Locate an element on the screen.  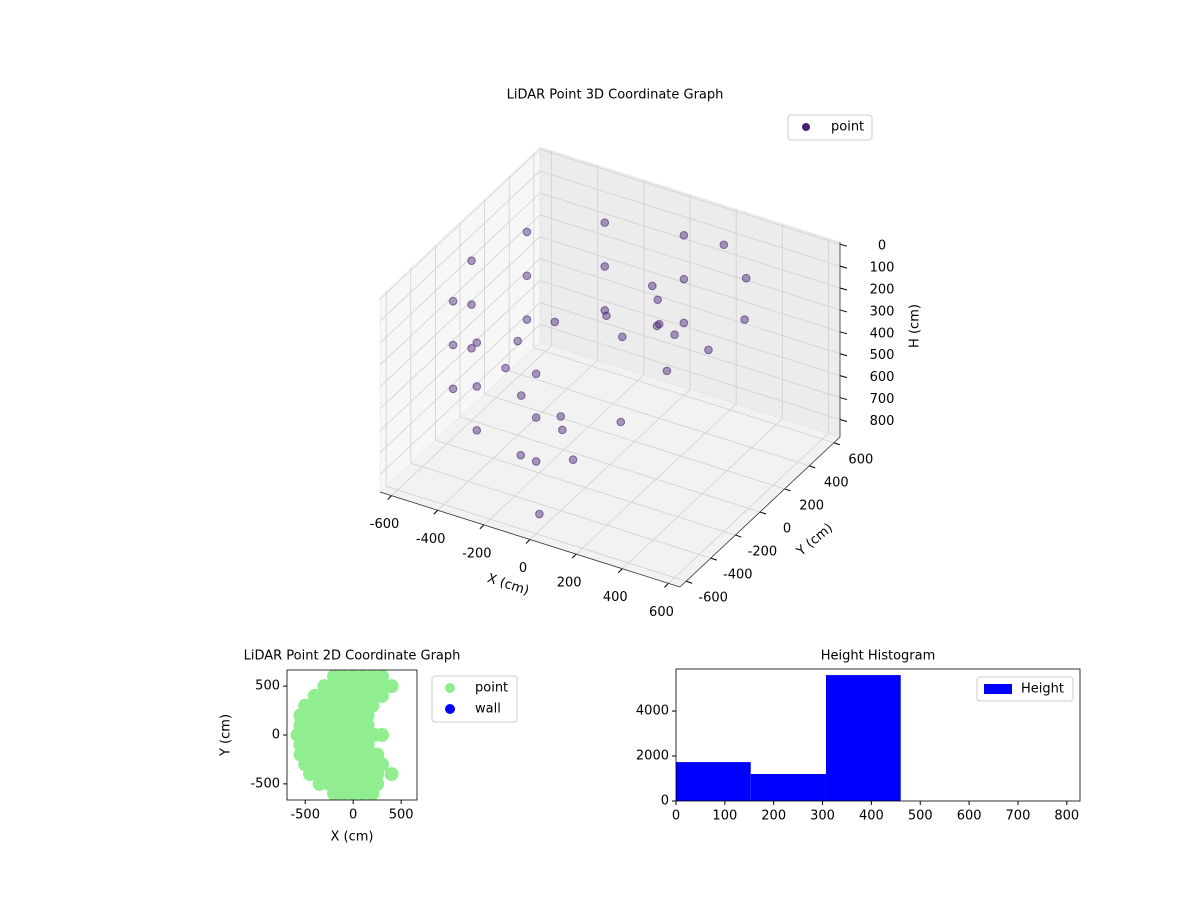
x-tick-label: 400 is located at coordinates (615, 597).